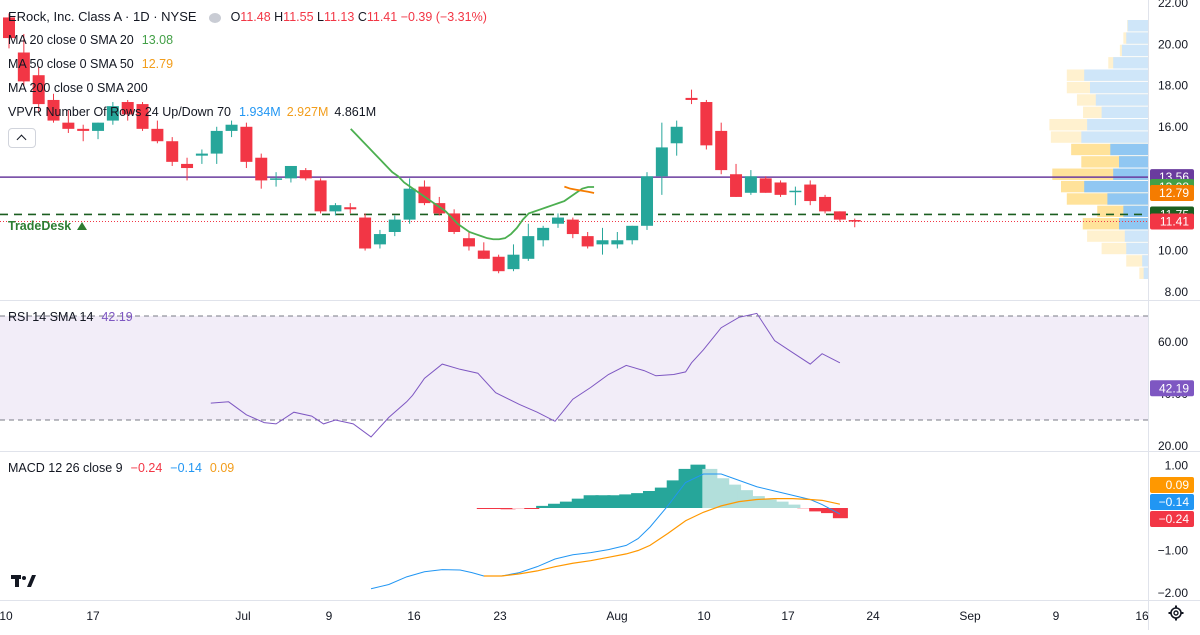  What do you see at coordinates (102, 16) in the screenshot?
I see `symbol-title: ERock, Inc. Class A · 1D · NYSE` at bounding box center [102, 16].